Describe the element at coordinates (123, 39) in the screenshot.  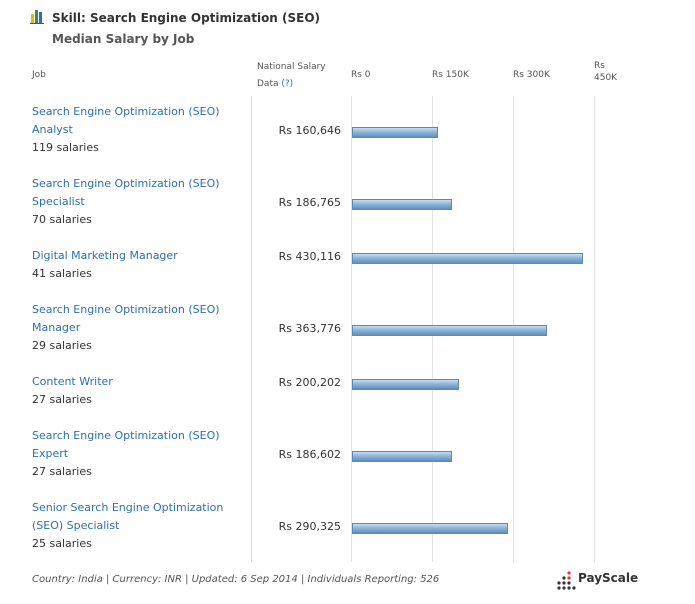
I see `chart-subtitle: Median Salary by Job` at that location.